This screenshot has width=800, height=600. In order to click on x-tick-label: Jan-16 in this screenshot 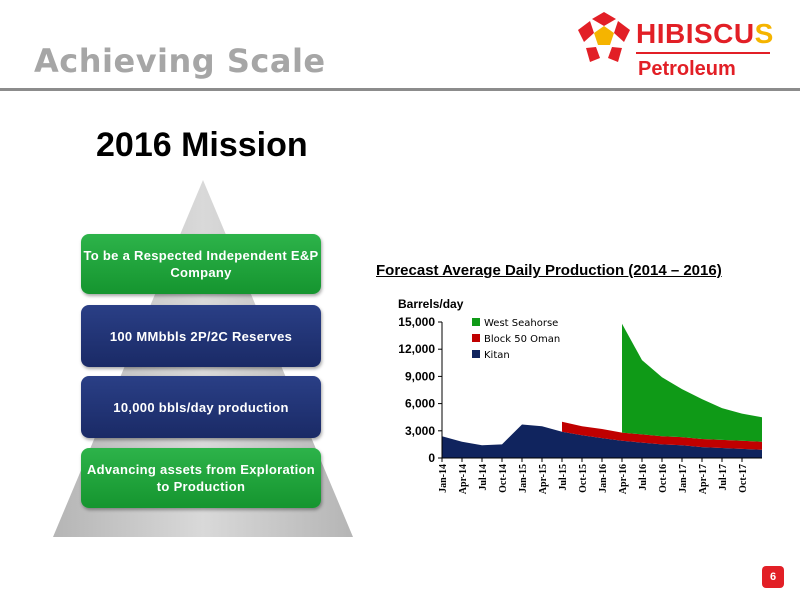, I will do `click(603, 478)`.